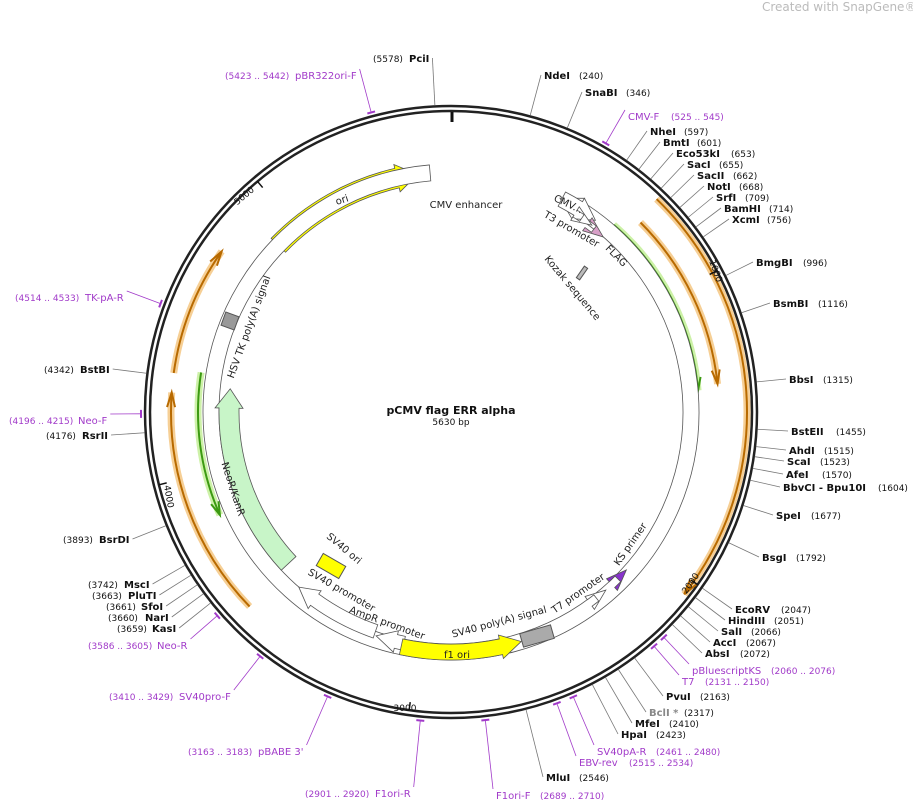 The height and width of the screenshot is (806, 913). I want to click on enzyme-name: NheI, so click(663, 132).